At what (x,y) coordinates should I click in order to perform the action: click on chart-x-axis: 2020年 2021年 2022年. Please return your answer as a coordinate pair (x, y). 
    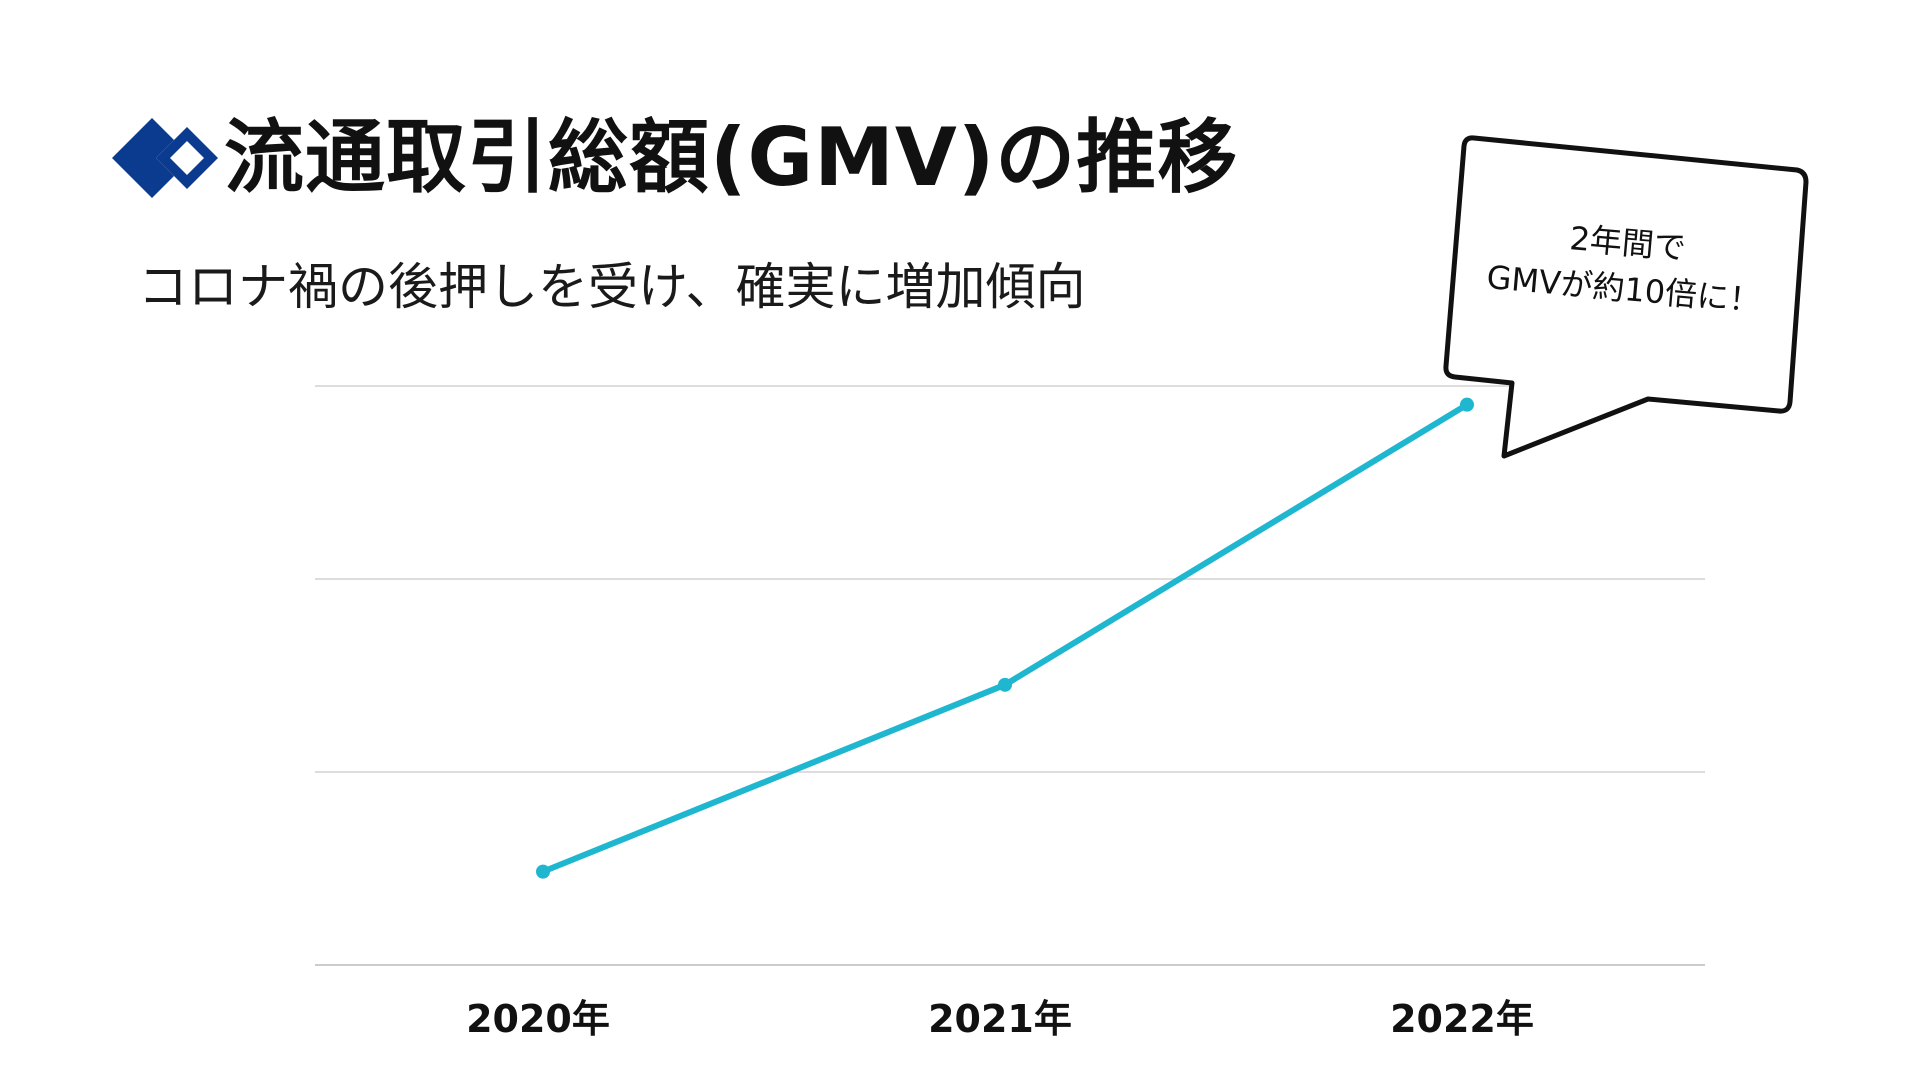
    Looking at the image, I should click on (1000, 1019).